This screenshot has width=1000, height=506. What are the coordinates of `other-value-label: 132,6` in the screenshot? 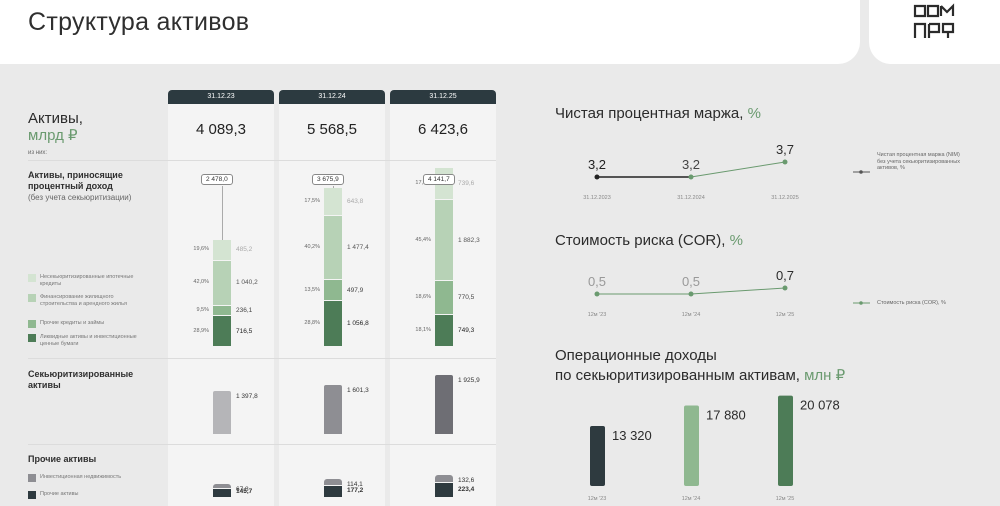 It's located at (466, 480).